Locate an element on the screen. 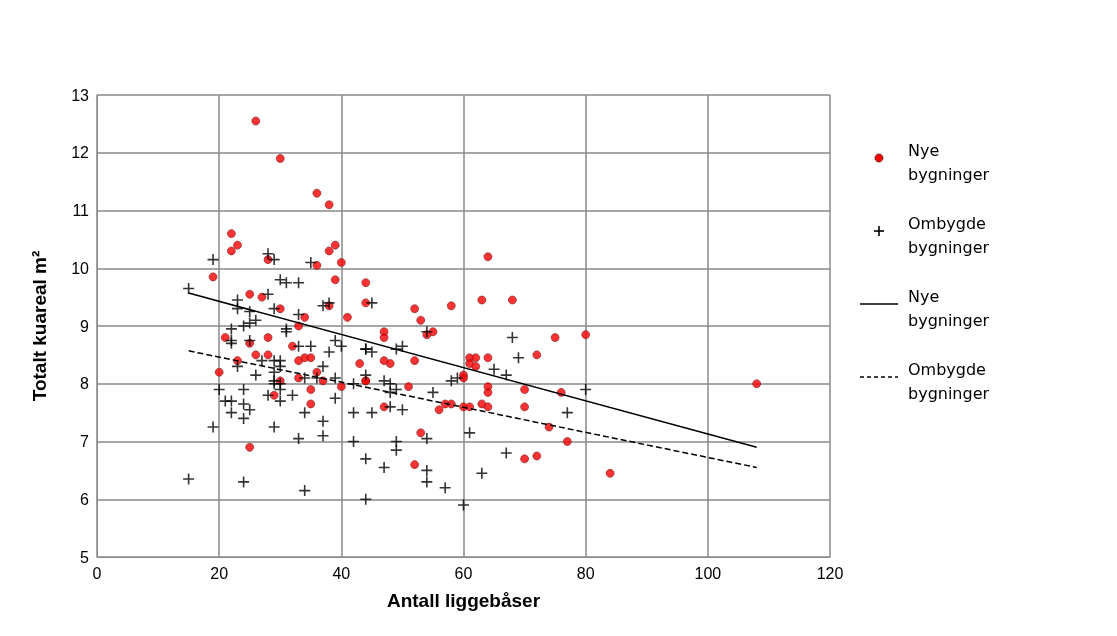  y-tick-label: 10 is located at coordinates (80, 268).